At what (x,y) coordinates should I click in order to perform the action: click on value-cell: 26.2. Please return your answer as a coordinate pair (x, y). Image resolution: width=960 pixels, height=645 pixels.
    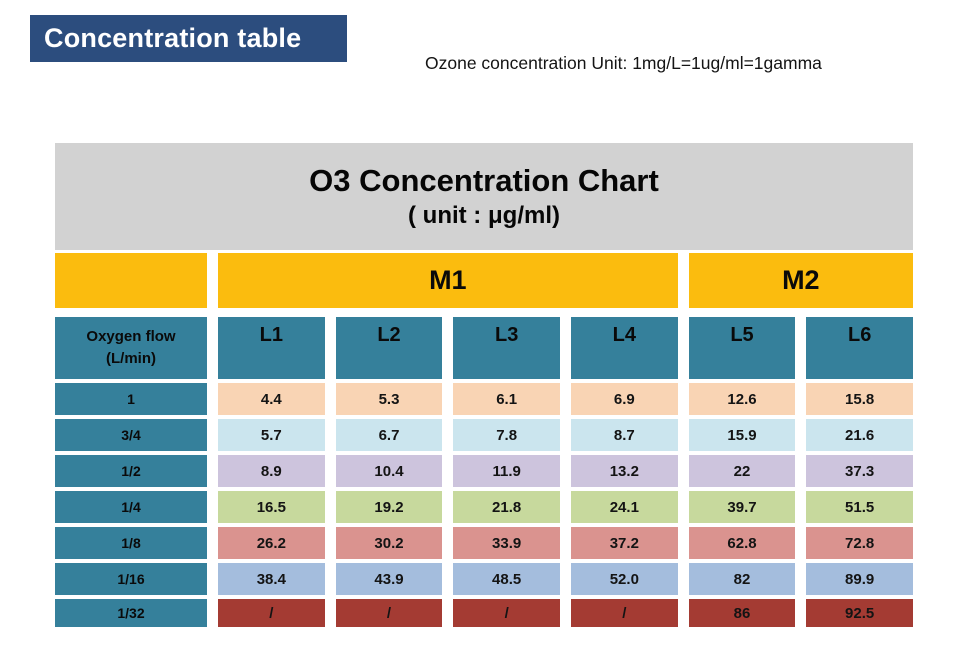
    Looking at the image, I should click on (271, 543).